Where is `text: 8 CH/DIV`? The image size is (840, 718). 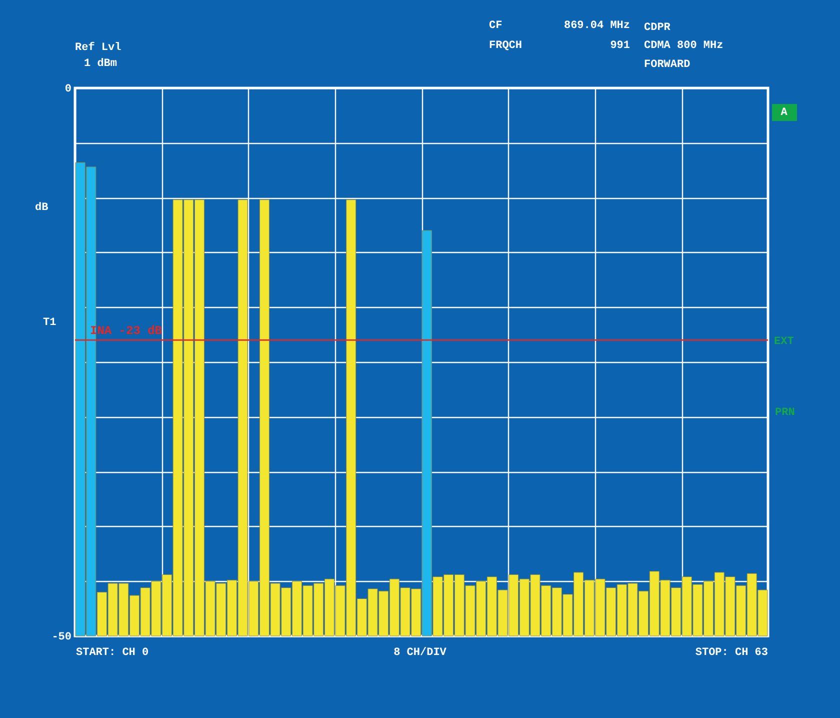 text: 8 CH/DIV is located at coordinates (420, 653).